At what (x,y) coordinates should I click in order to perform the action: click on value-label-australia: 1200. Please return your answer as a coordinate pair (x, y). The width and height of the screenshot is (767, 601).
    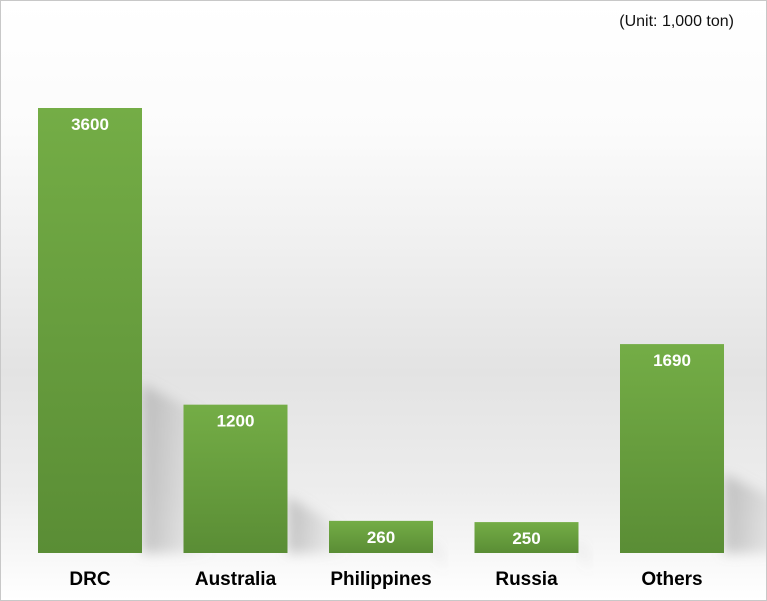
    Looking at the image, I should click on (236, 421).